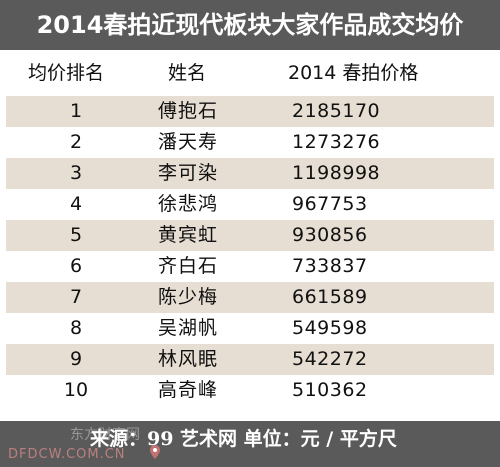  What do you see at coordinates (250, 142) in the screenshot?
I see `table-row: 2 潘天寿 1273276` at bounding box center [250, 142].